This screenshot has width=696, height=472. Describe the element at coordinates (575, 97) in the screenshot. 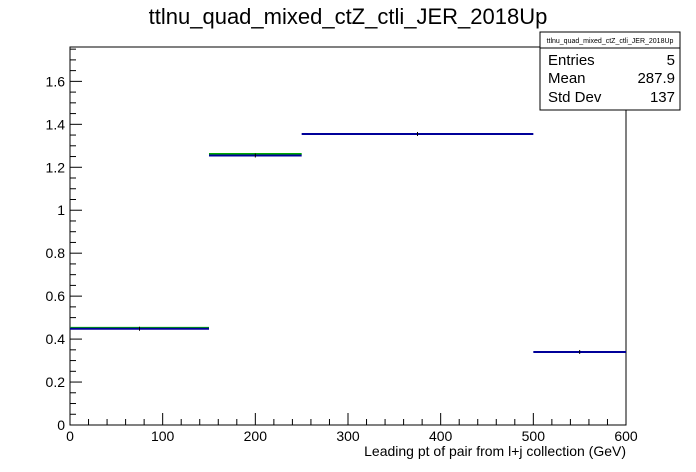

I see `stats-stddev-label: Std Dev` at that location.